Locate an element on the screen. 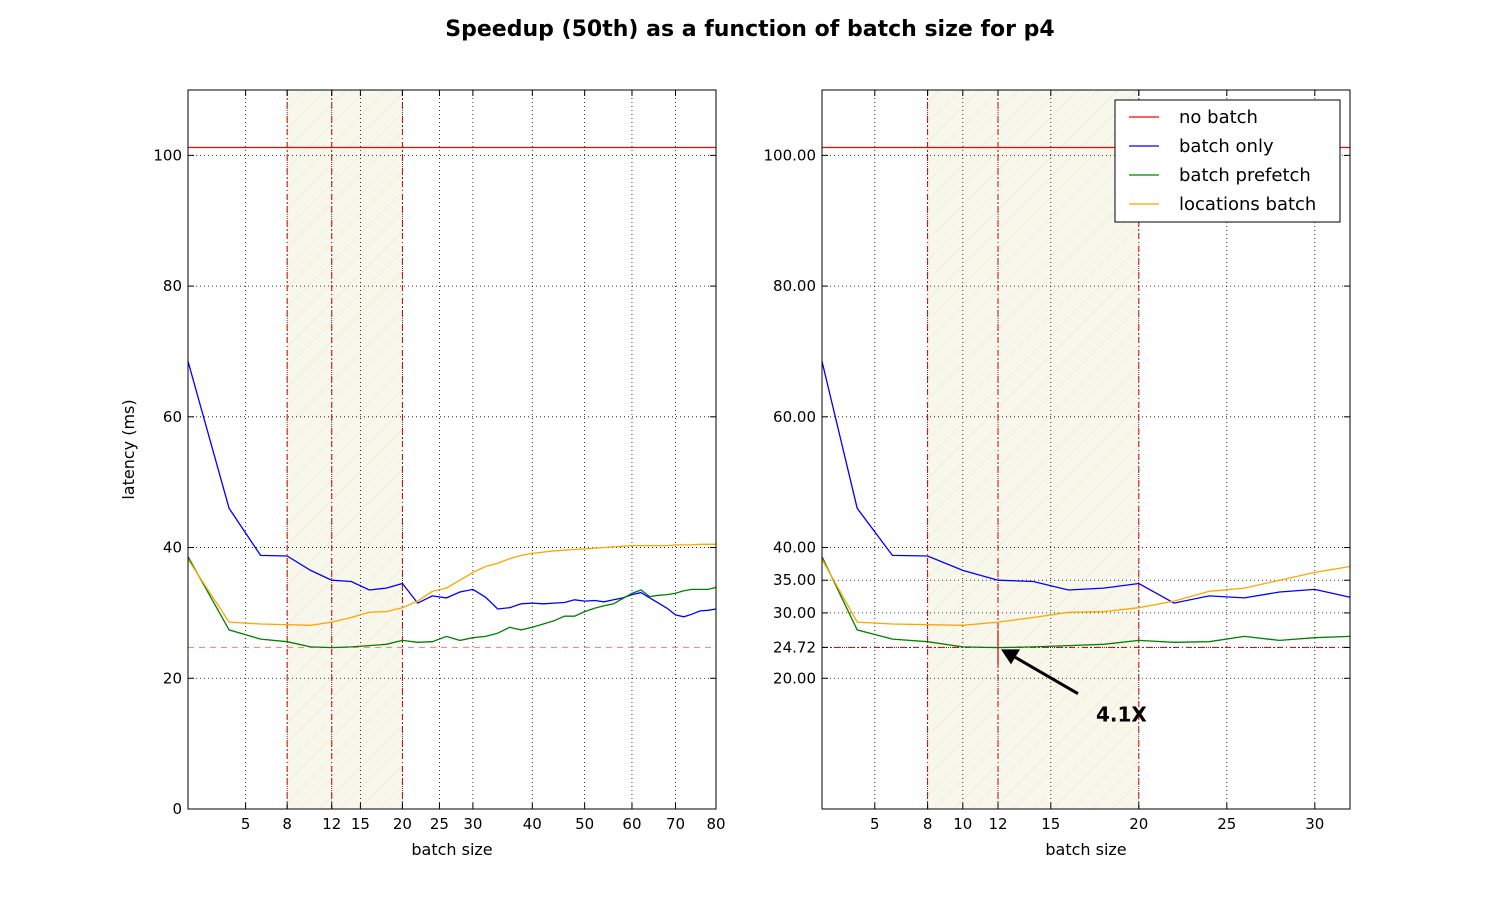  legend-box is located at coordinates (1227, 161).